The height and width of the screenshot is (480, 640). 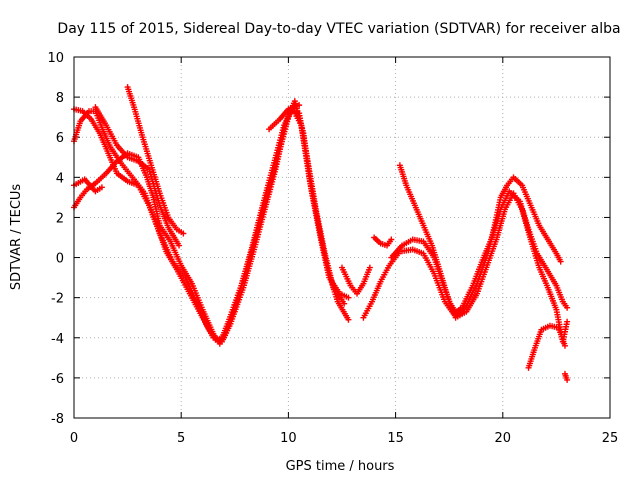 What do you see at coordinates (395, 438) in the screenshot?
I see `x-tick-label: 15` at bounding box center [395, 438].